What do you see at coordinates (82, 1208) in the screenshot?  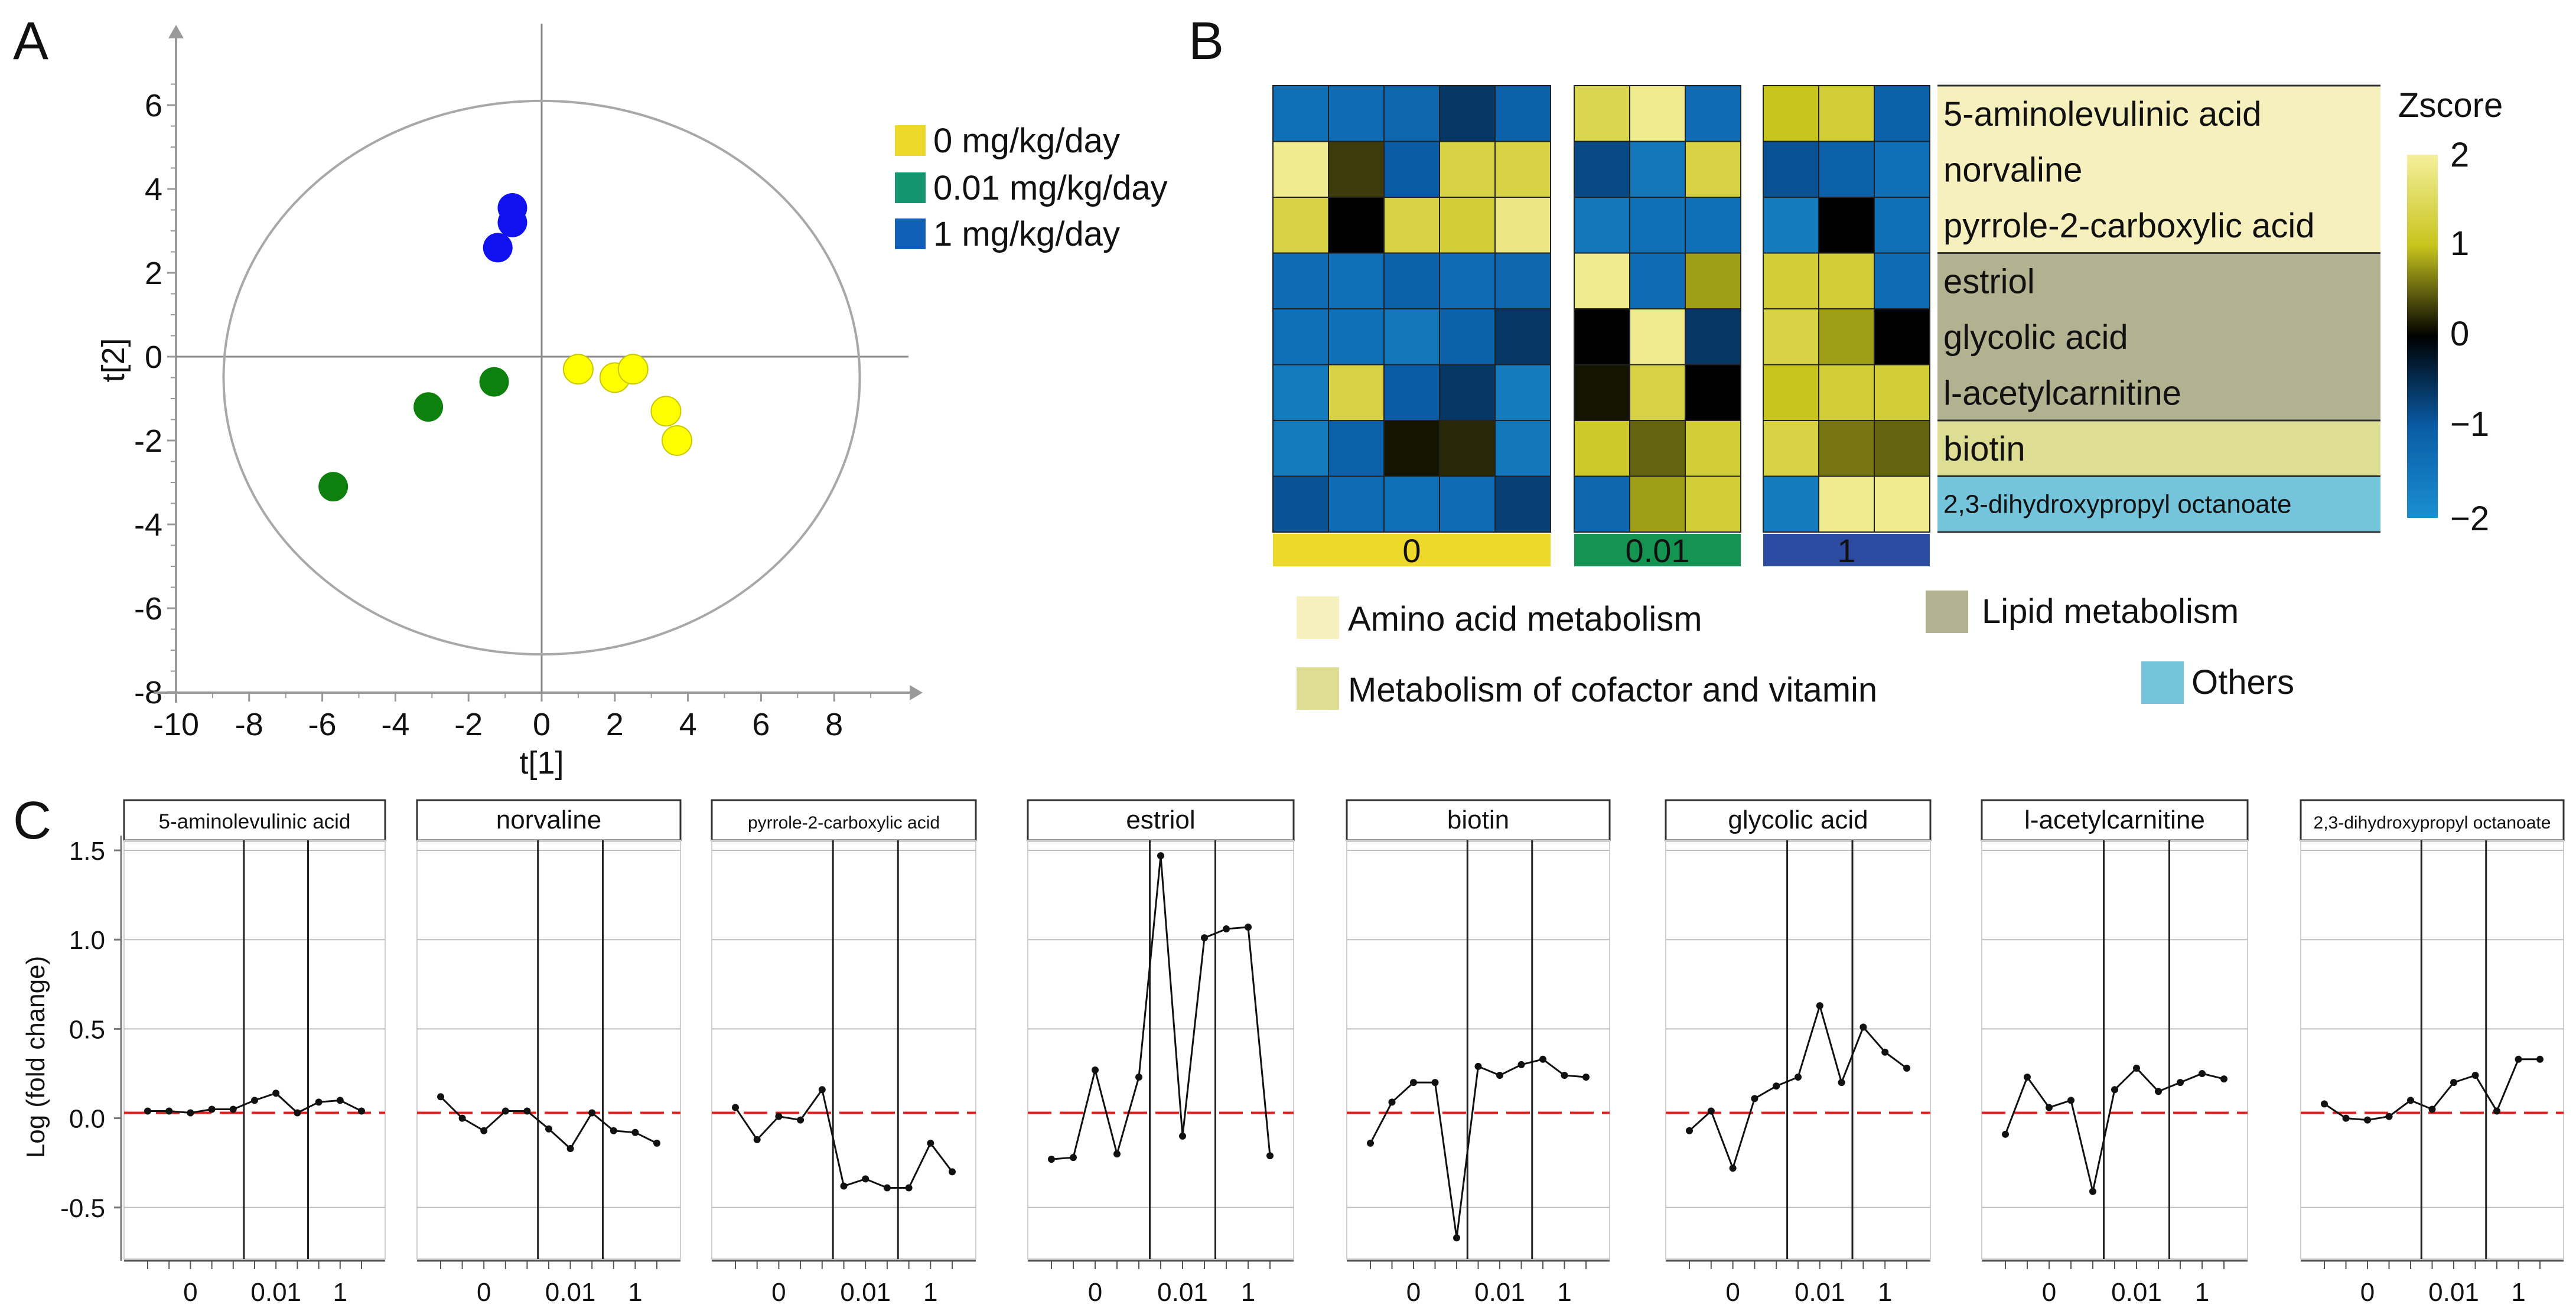 I see `fold-change-y-tick-label: -0.5` at bounding box center [82, 1208].